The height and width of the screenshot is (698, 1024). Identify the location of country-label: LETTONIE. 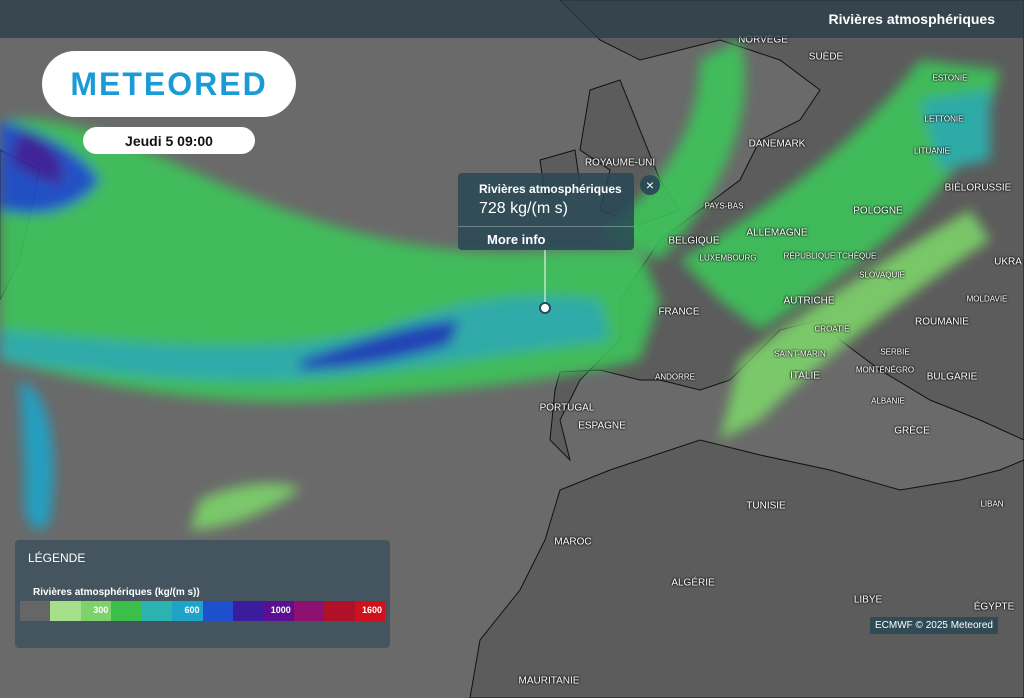
(944, 119).